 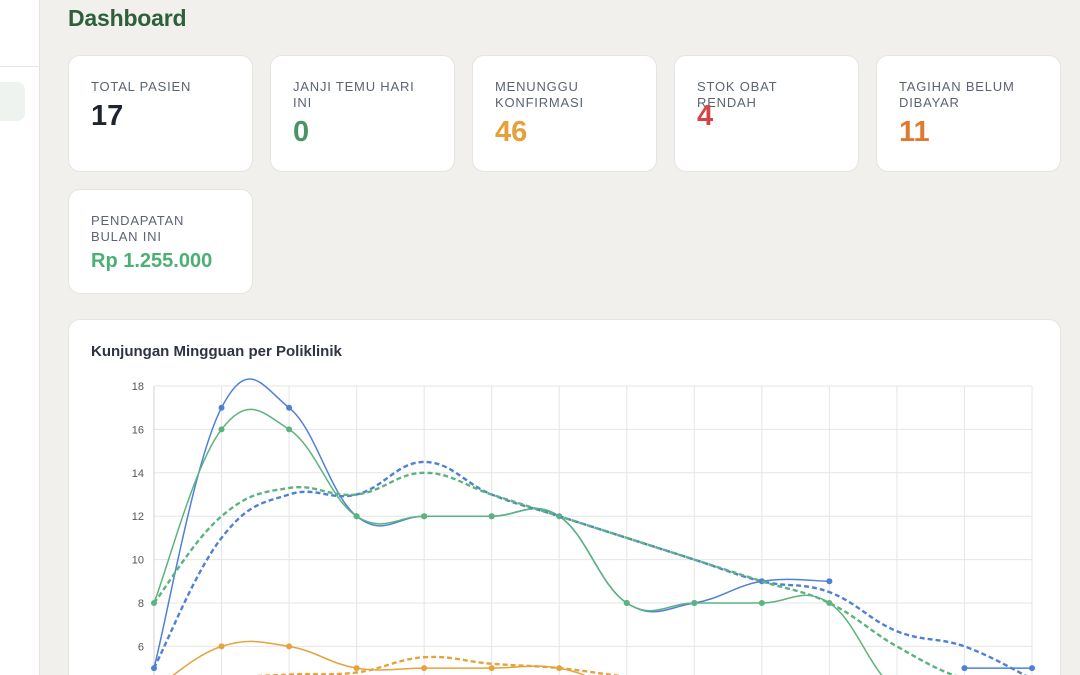 I want to click on stat-value: 46, so click(x=511, y=132).